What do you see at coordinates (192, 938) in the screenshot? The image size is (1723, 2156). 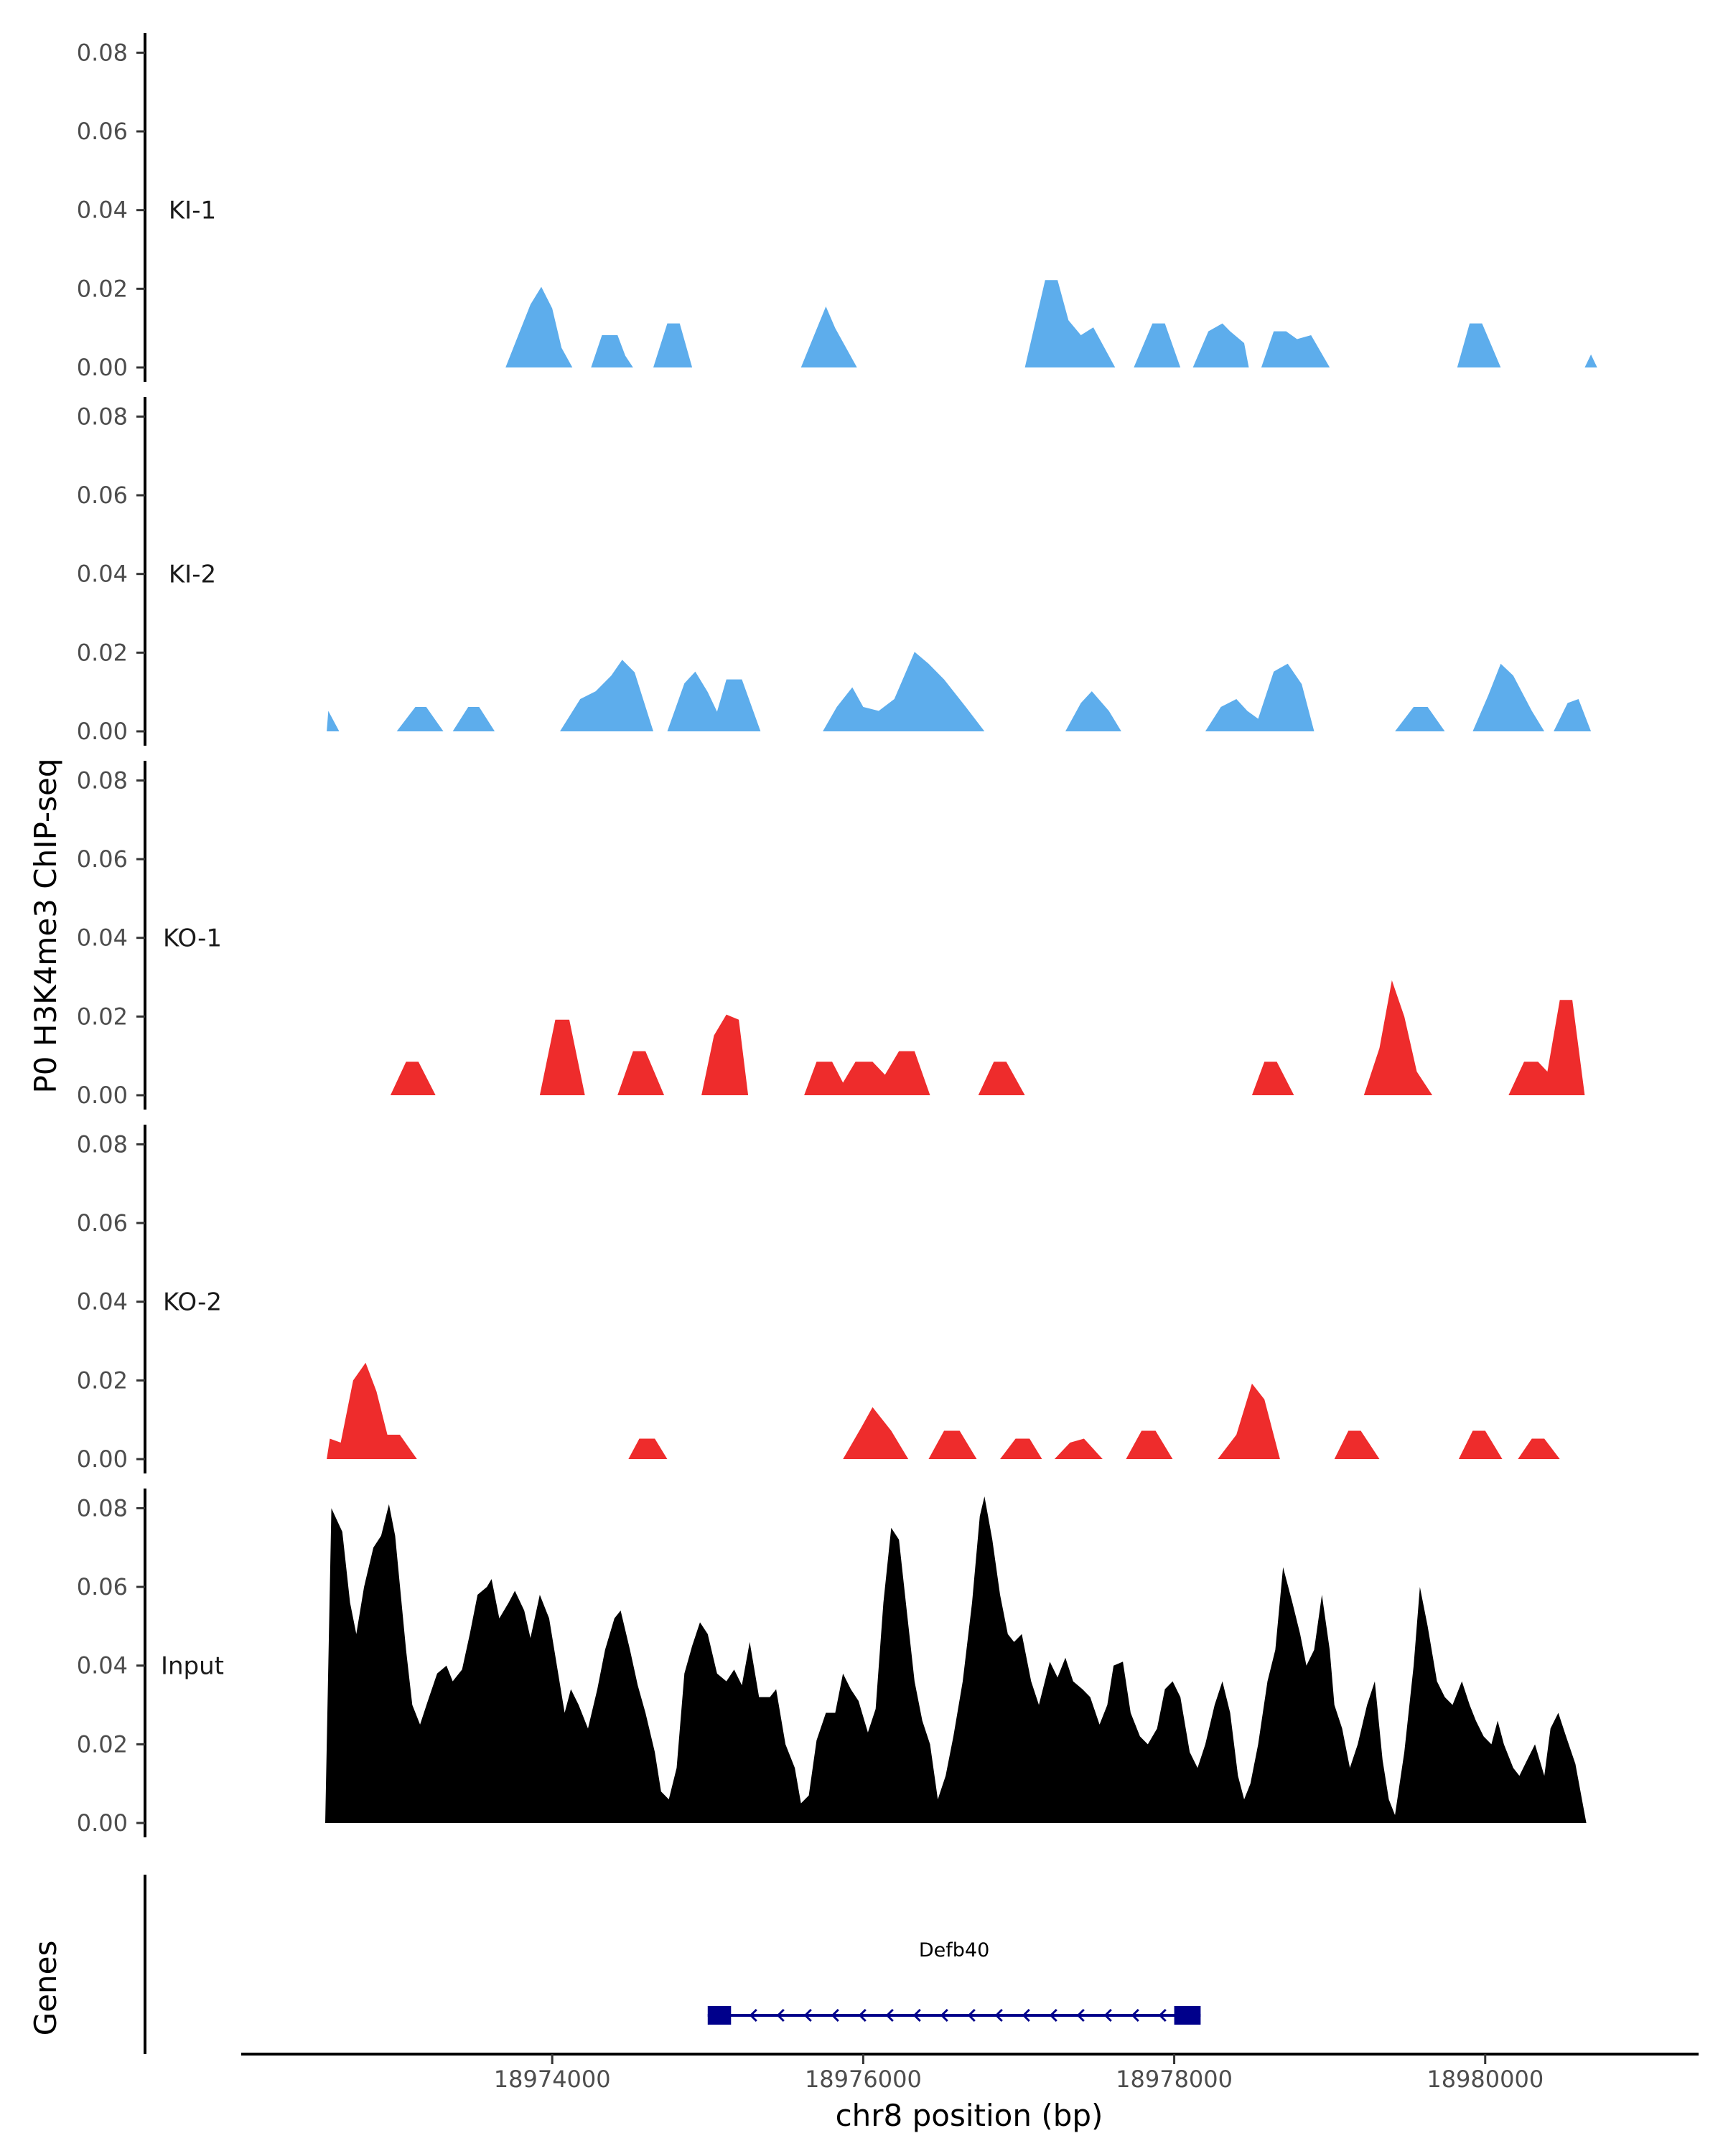 I see `track-label: KO-1` at bounding box center [192, 938].